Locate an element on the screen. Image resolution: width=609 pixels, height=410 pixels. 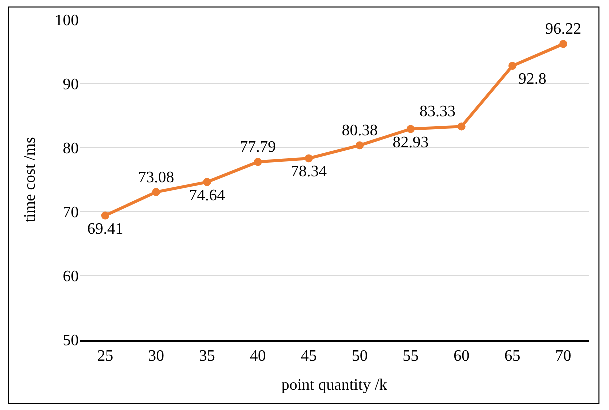
y-tick-label: 80 is located at coordinates (71, 149).